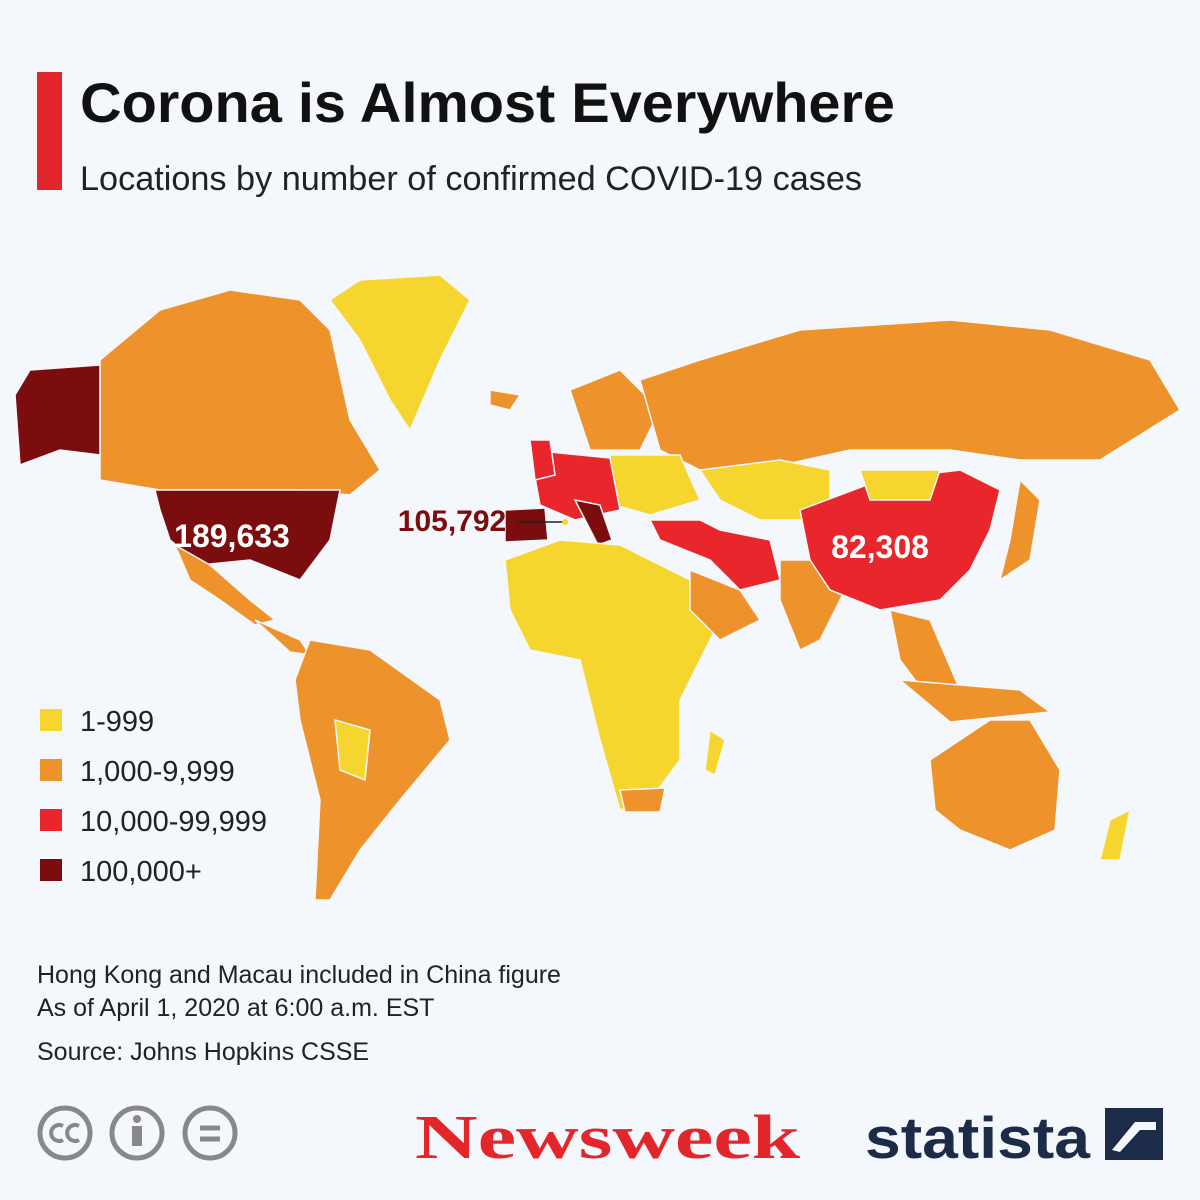 This screenshot has height=1200, width=1200. What do you see at coordinates (487, 102) in the screenshot?
I see `title: Corona is Almost Everywhere` at bounding box center [487, 102].